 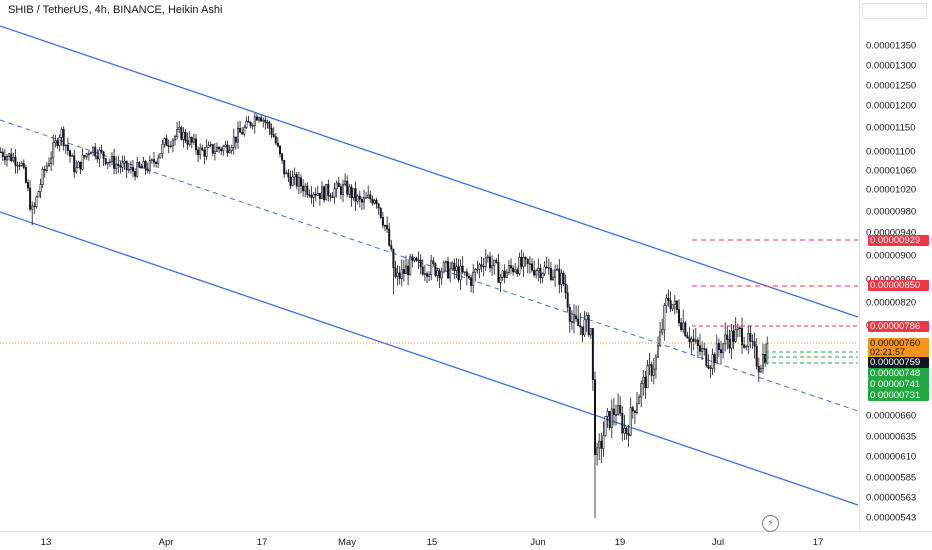 I want to click on price-label-red: 0.00000850, so click(x=898, y=285).